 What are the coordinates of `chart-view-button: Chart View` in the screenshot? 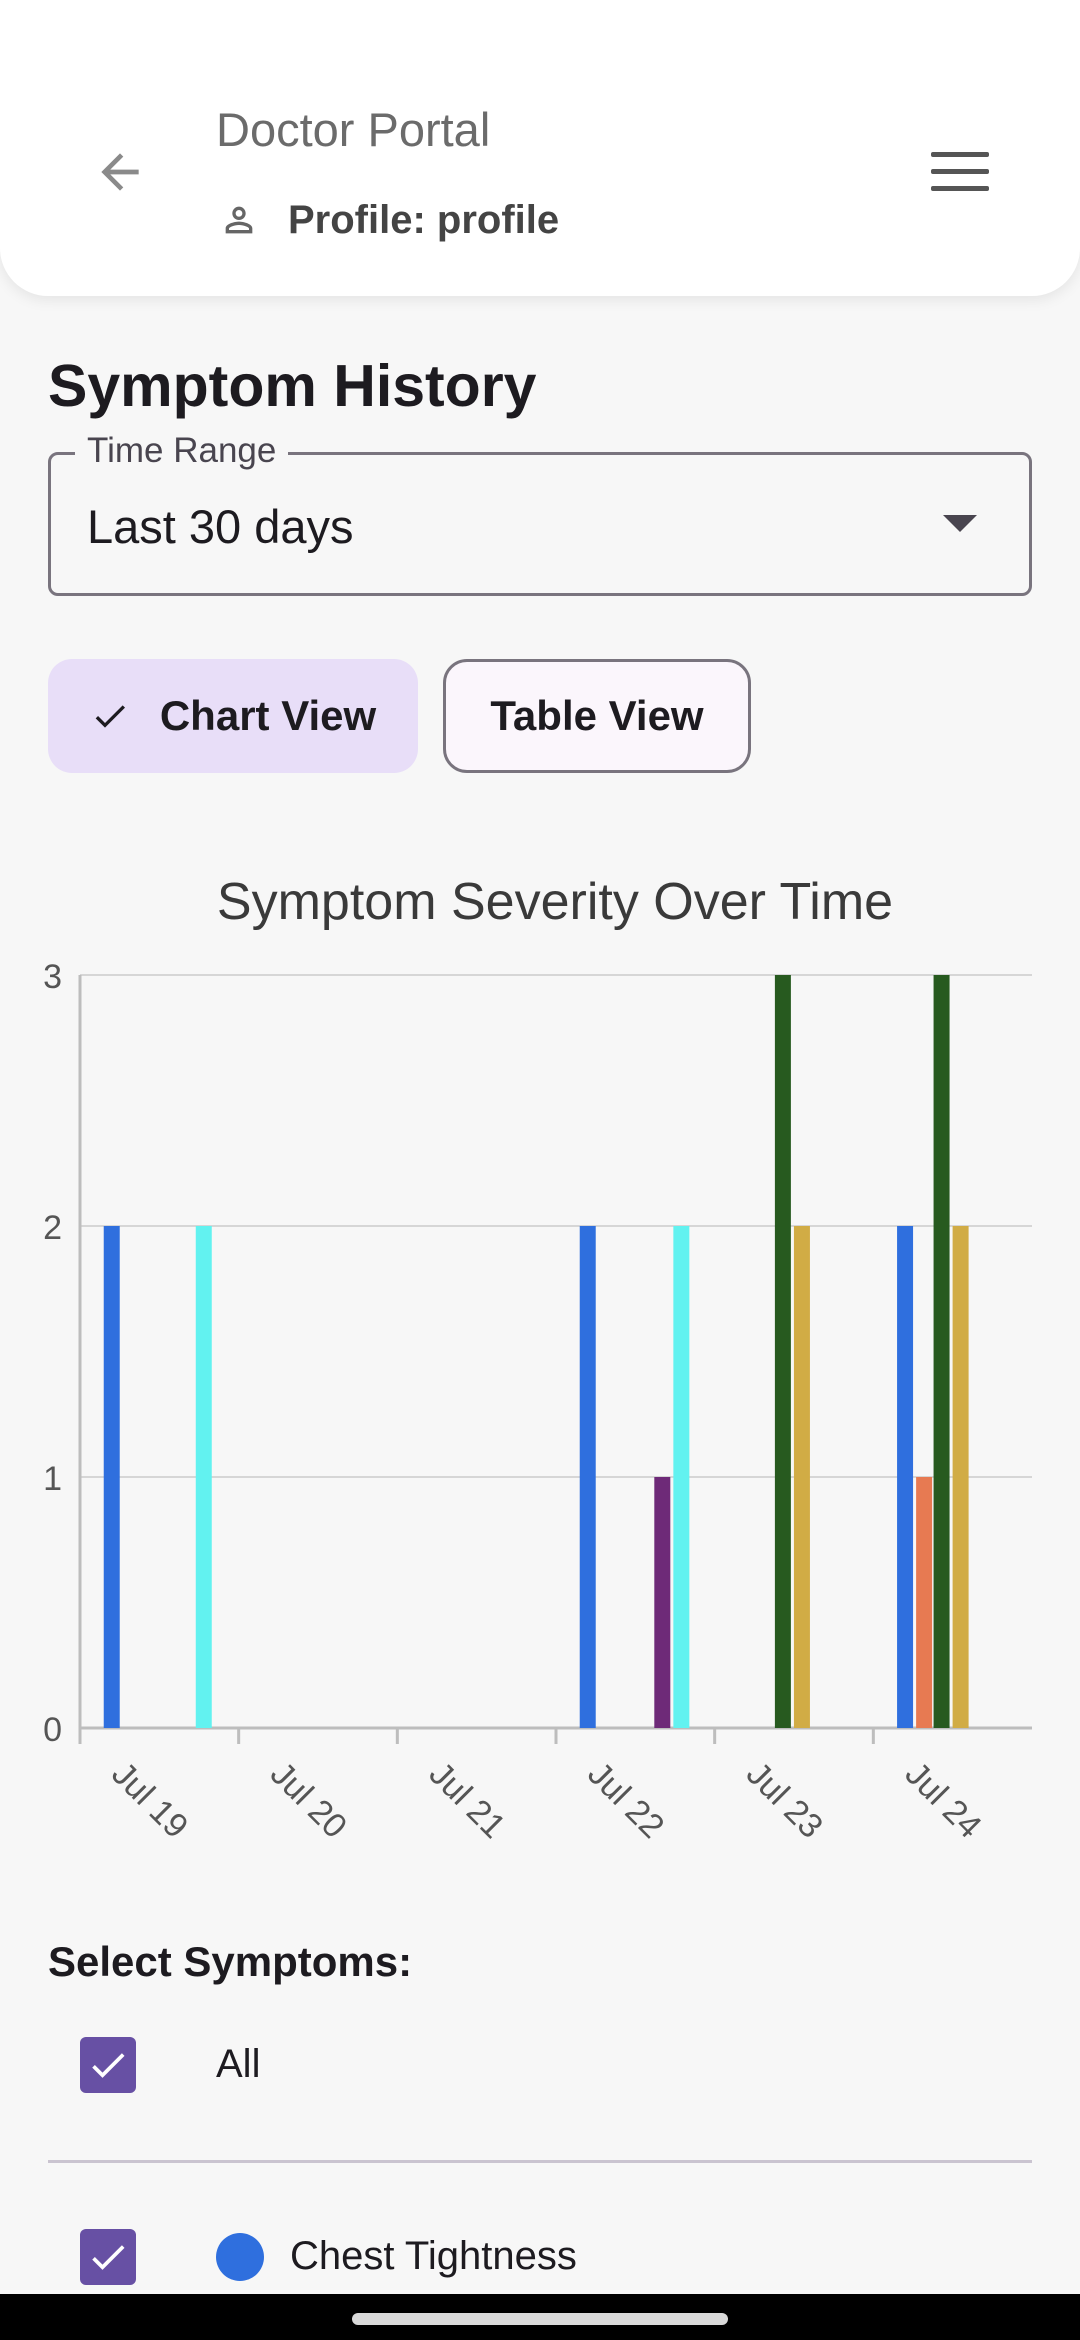 It's located at (233, 716).